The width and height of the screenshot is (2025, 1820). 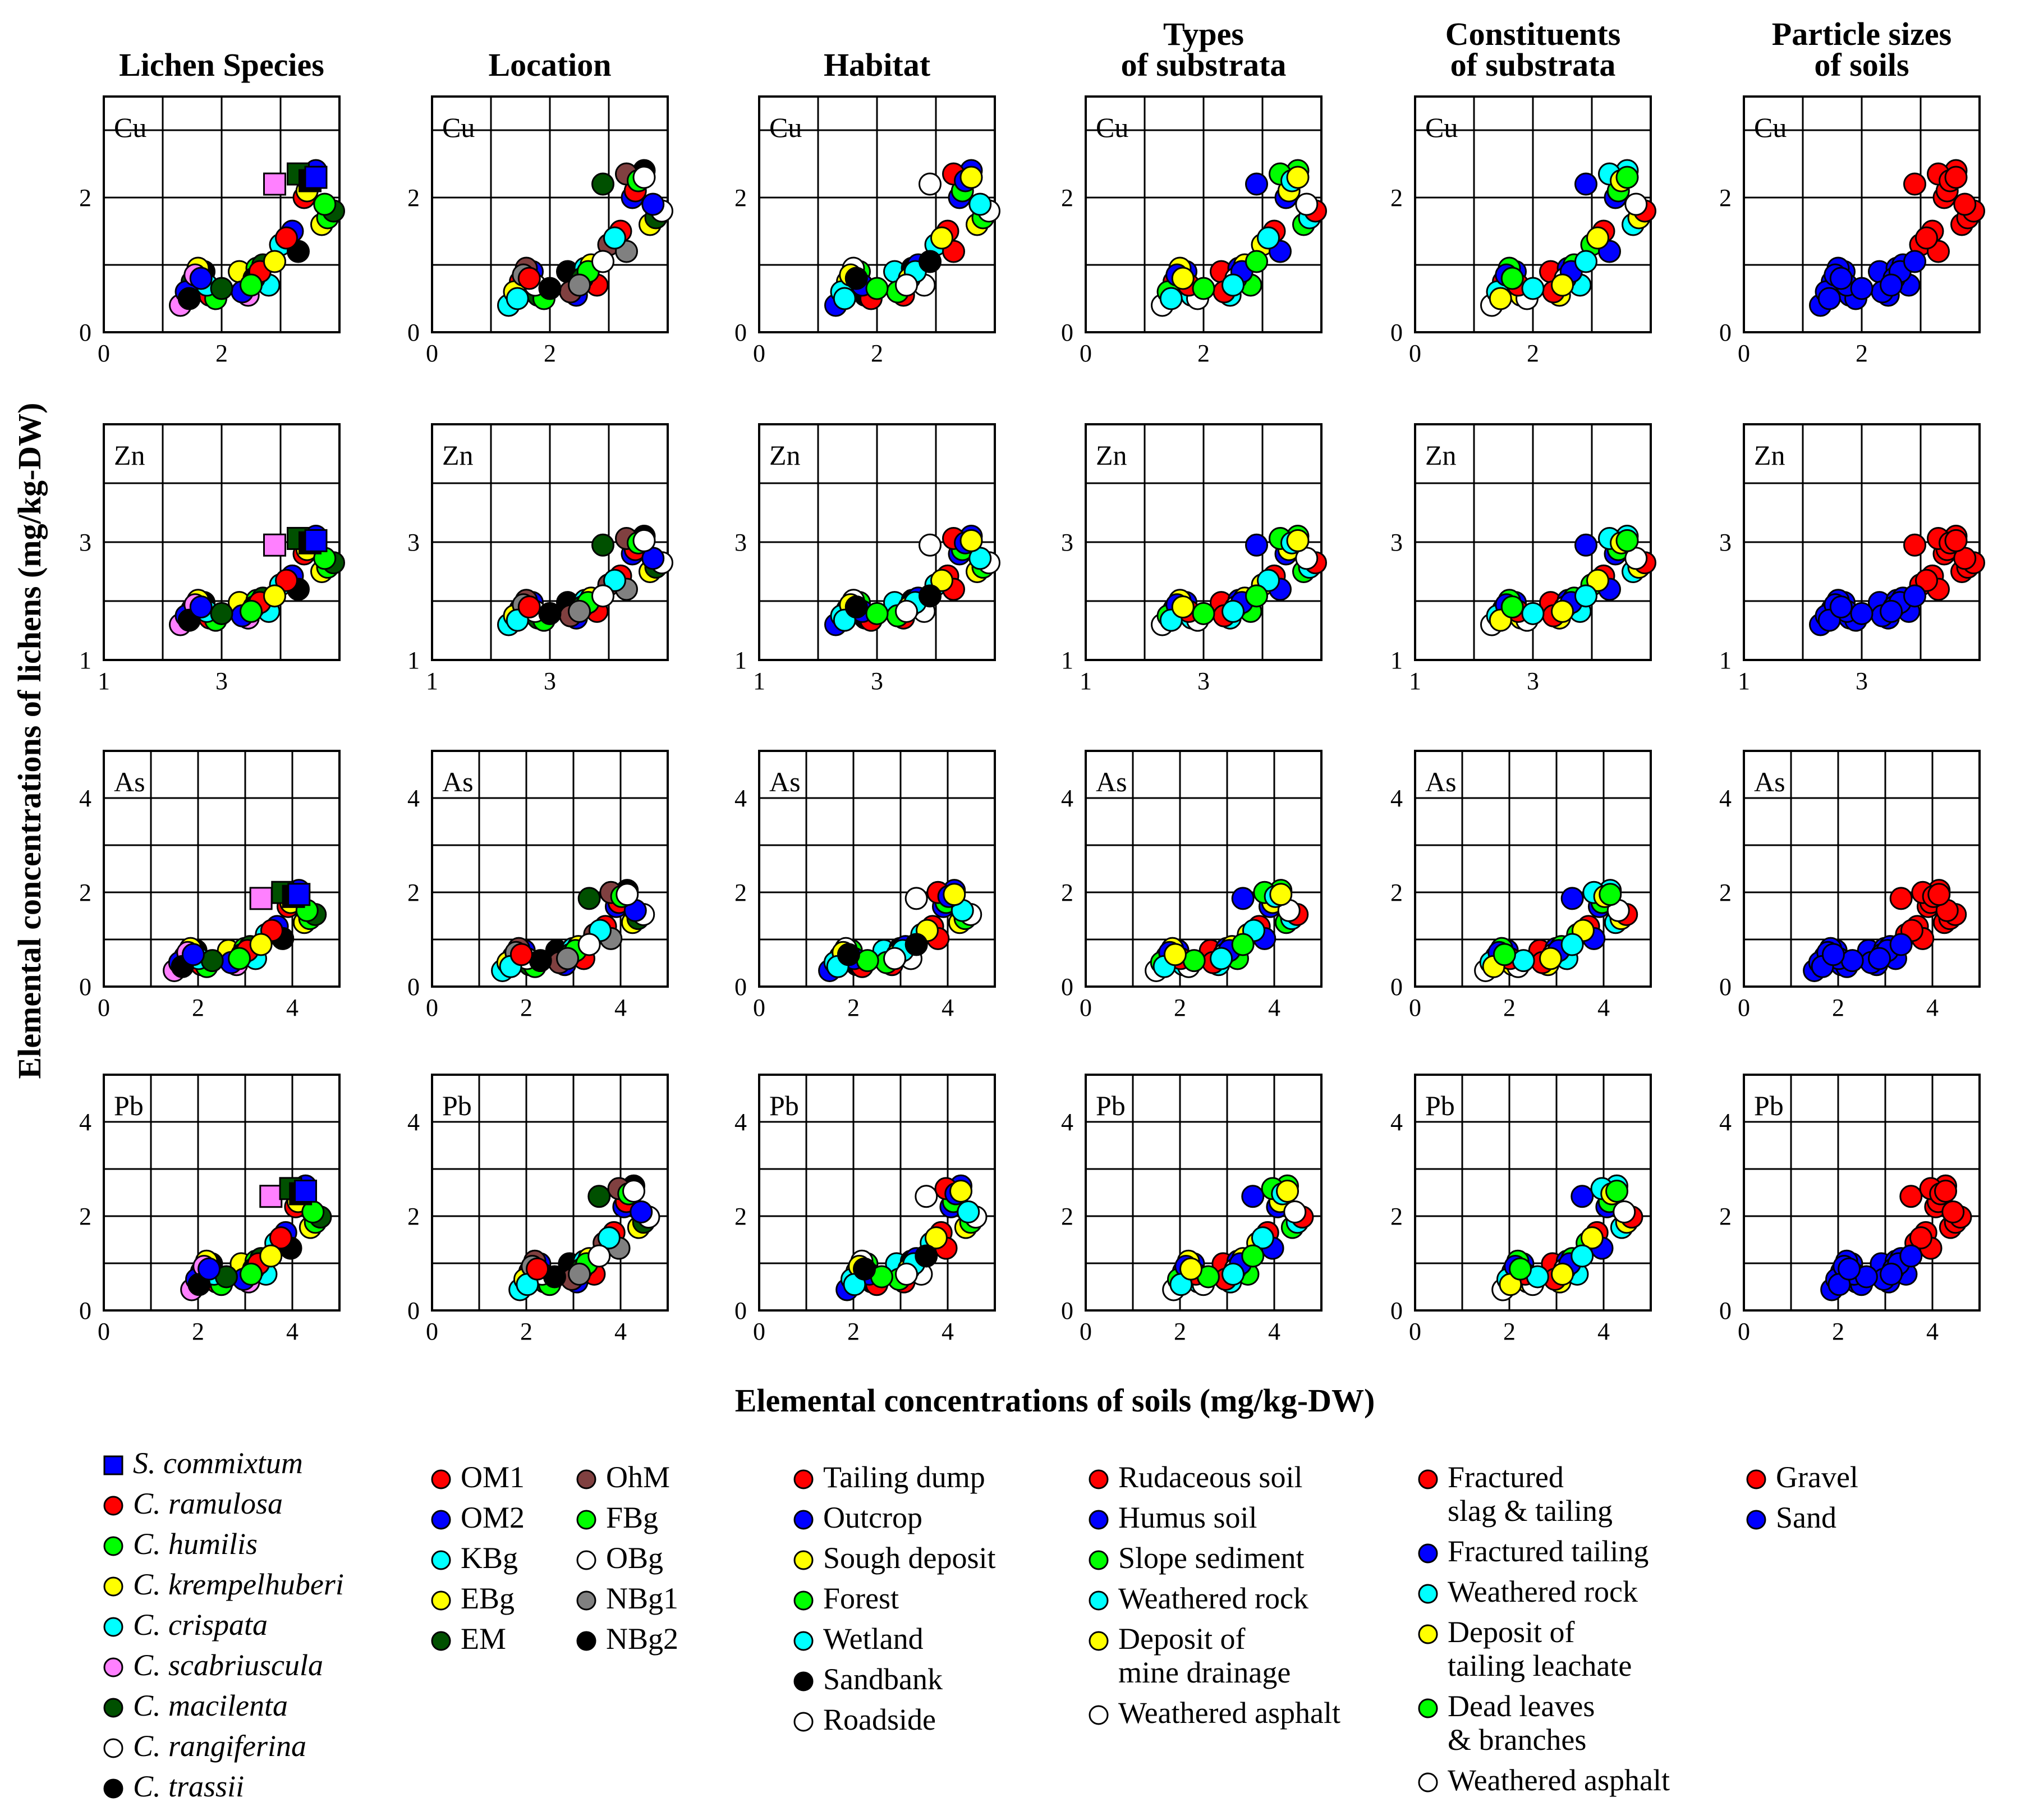 I want to click on element-label: Zn, so click(x=1111, y=455).